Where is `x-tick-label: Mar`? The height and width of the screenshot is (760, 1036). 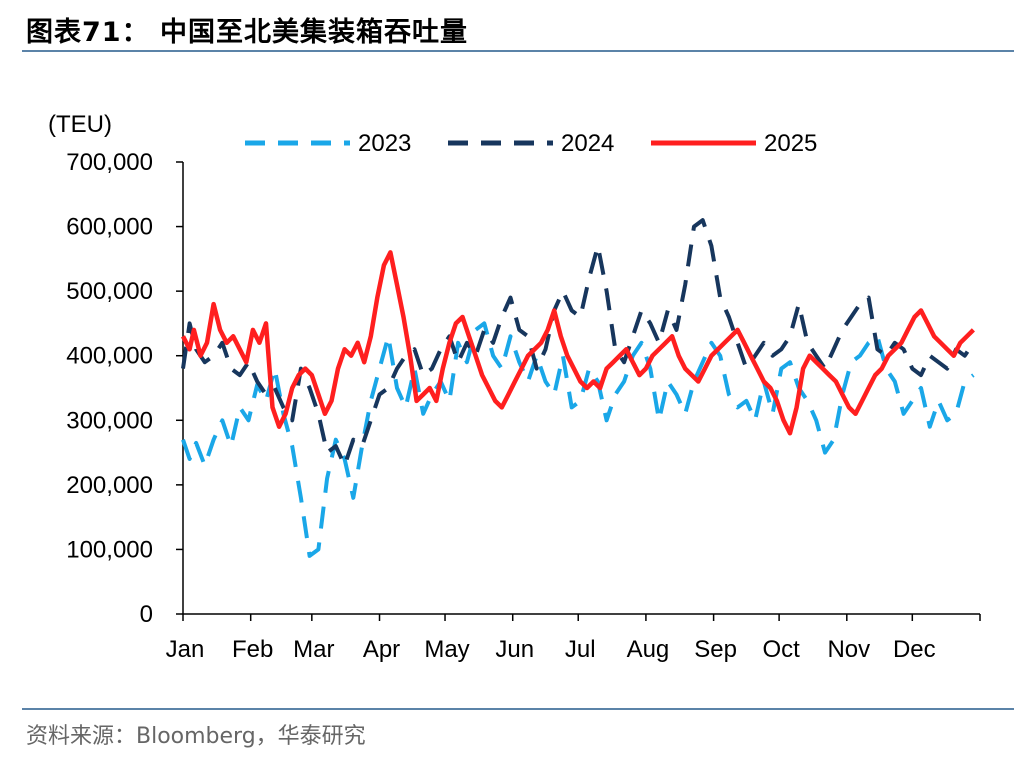
x-tick-label: Mar is located at coordinates (313, 649).